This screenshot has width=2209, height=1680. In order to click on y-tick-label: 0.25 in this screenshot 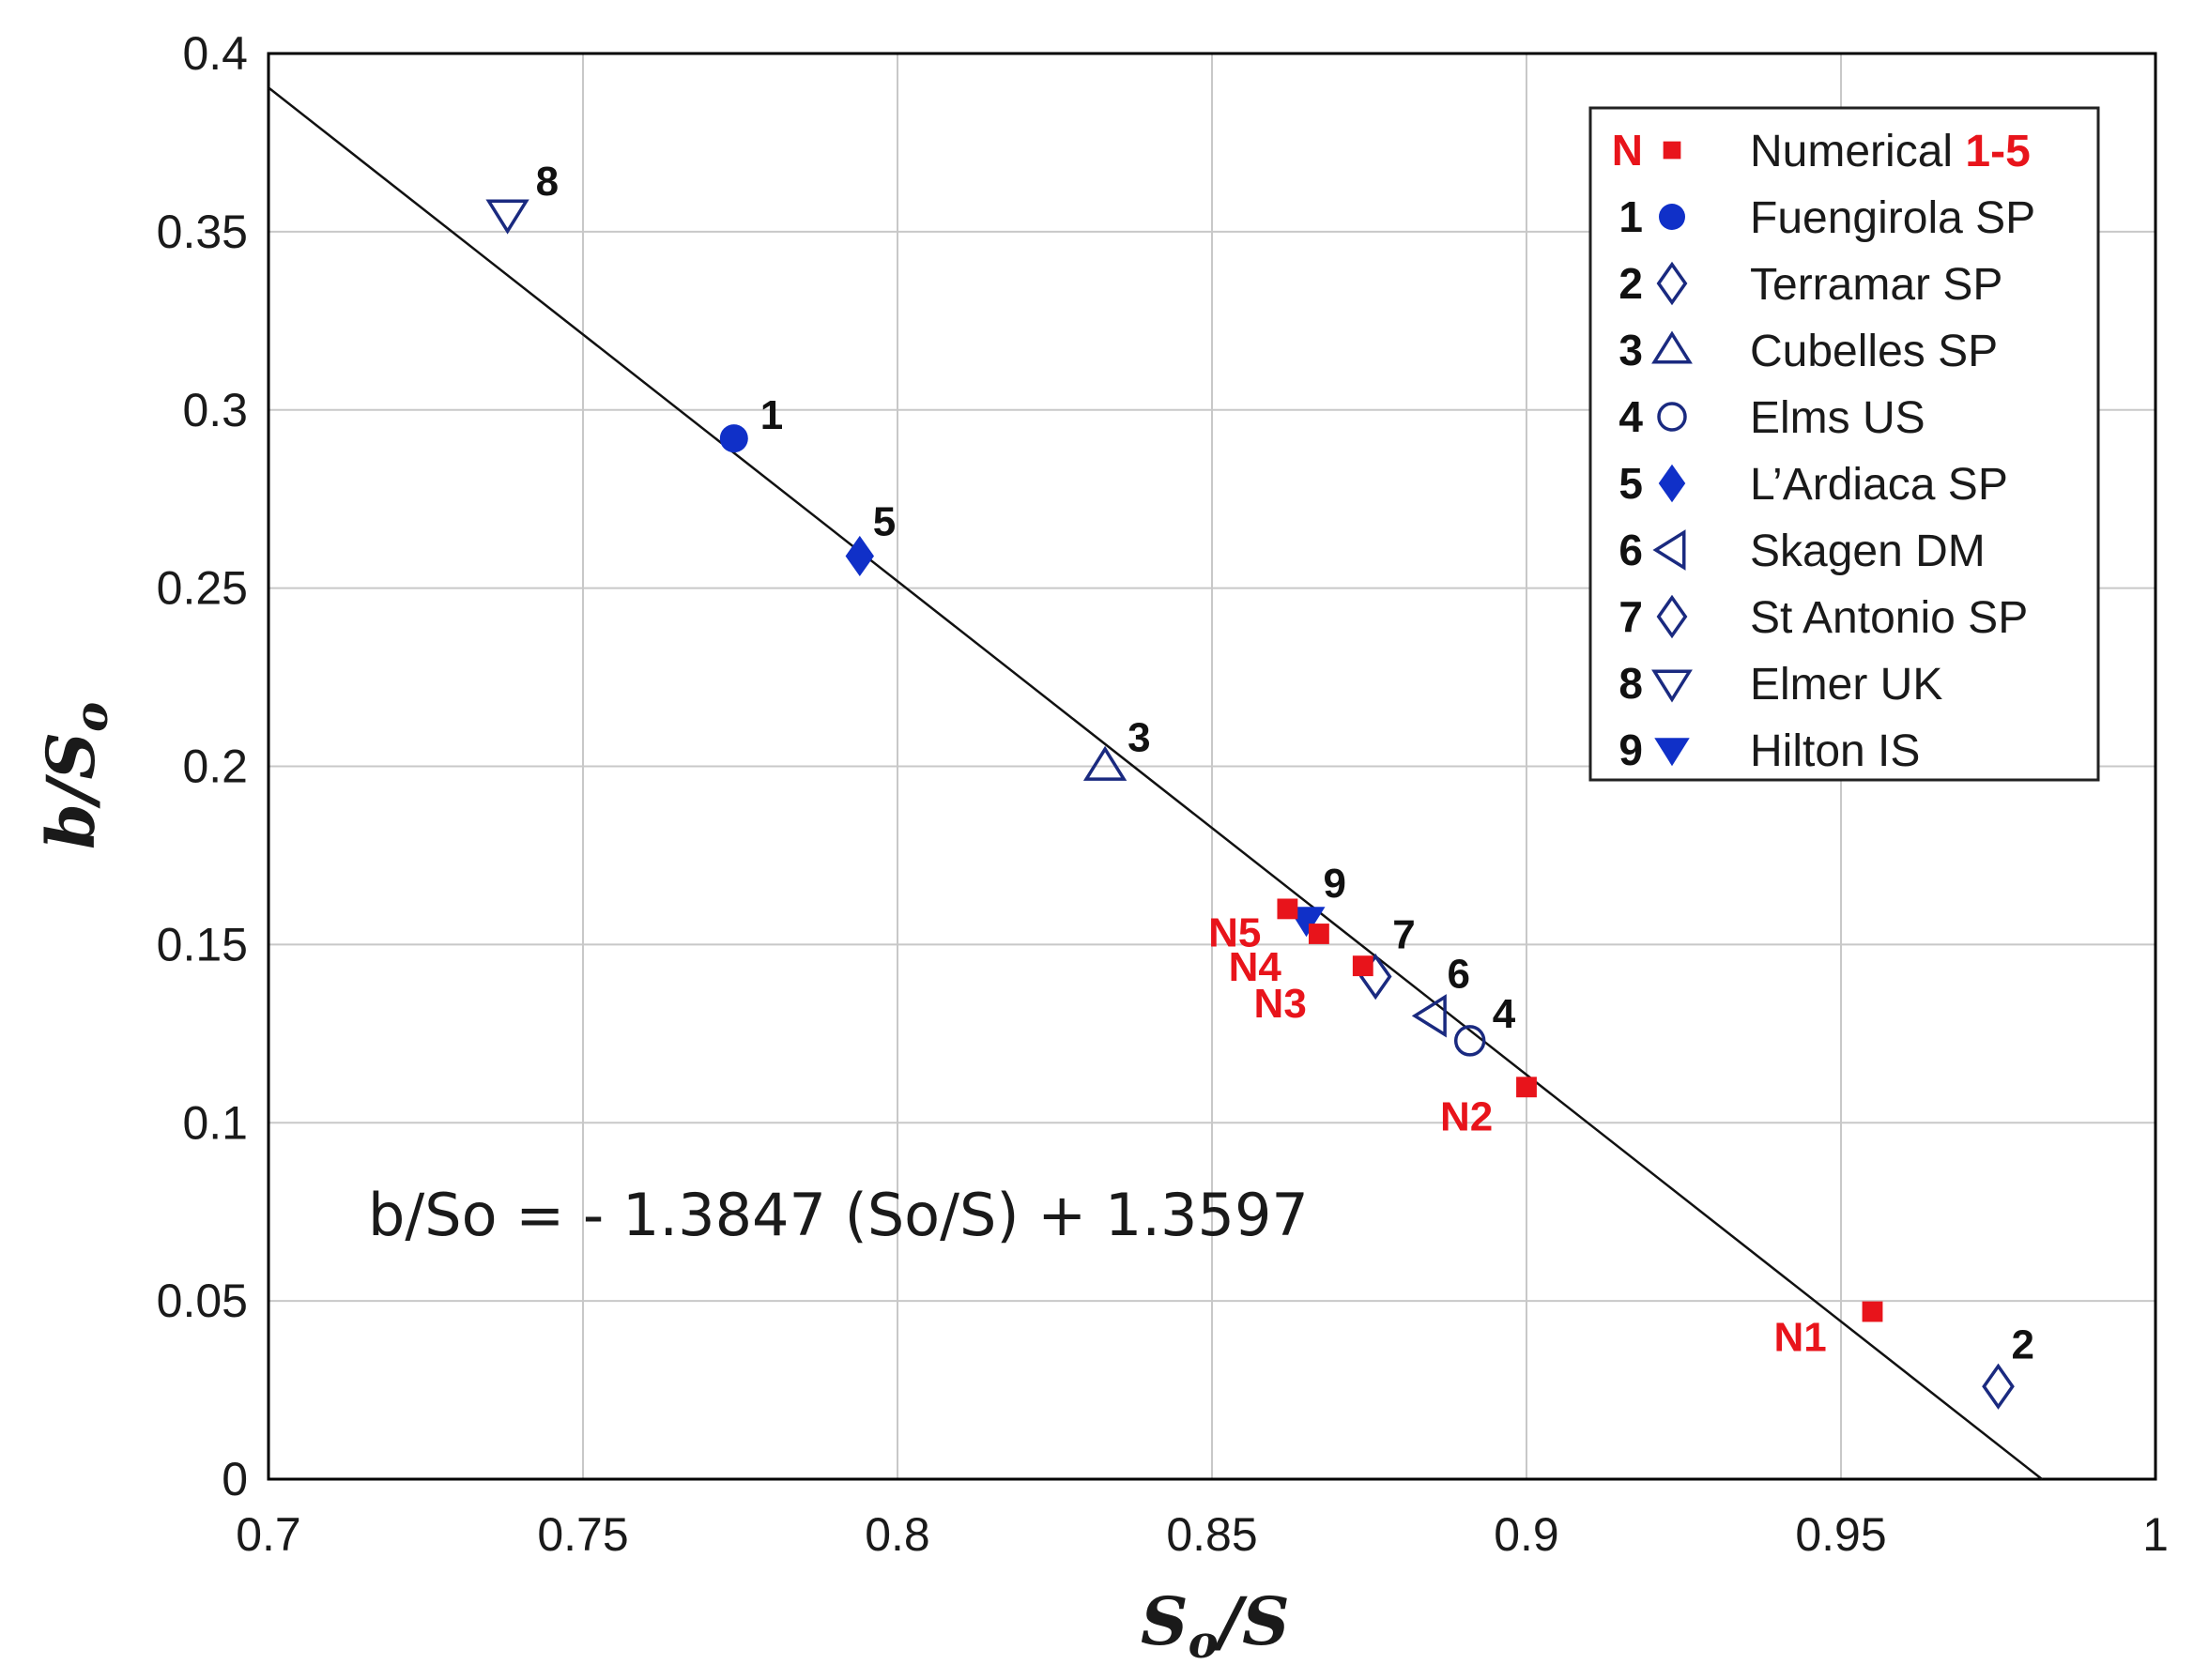, I will do `click(202, 588)`.